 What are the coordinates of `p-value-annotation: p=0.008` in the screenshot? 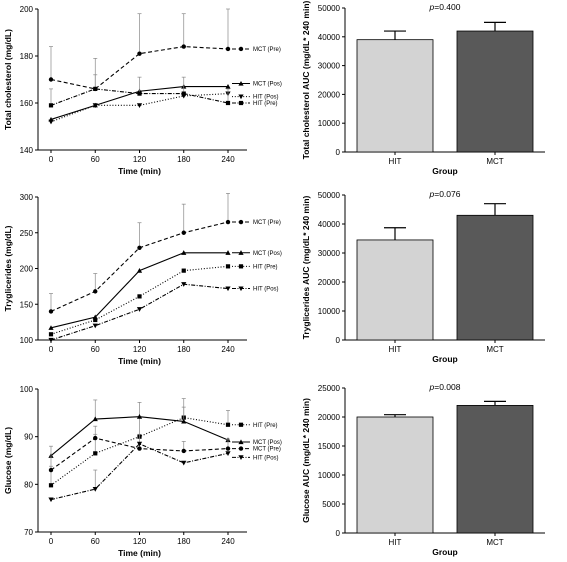 It's located at (445, 387).